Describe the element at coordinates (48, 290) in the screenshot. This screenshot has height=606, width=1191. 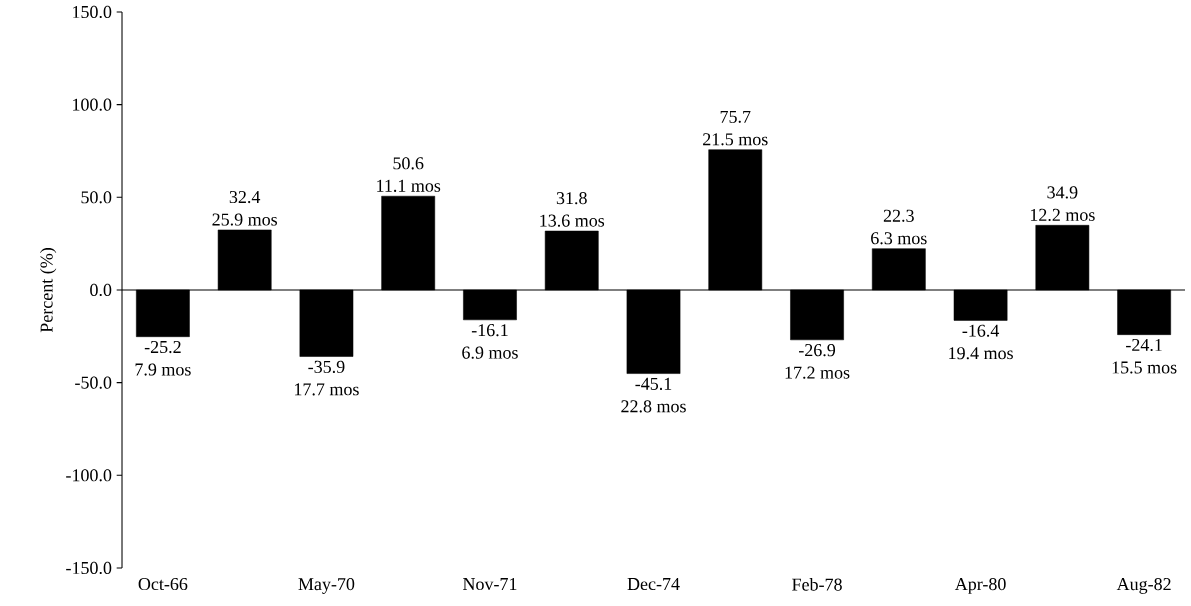
I see `y-axis-title: Percent (%)` at that location.